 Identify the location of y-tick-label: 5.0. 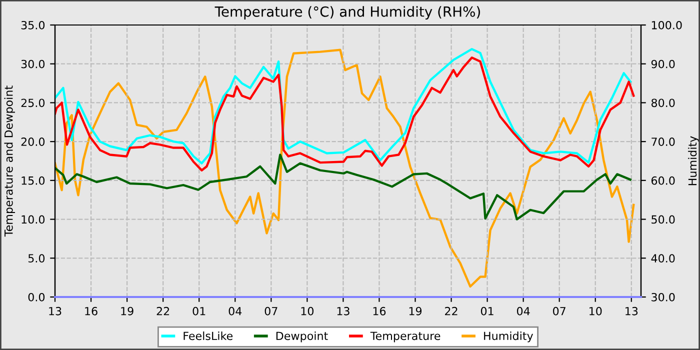
(36, 258).